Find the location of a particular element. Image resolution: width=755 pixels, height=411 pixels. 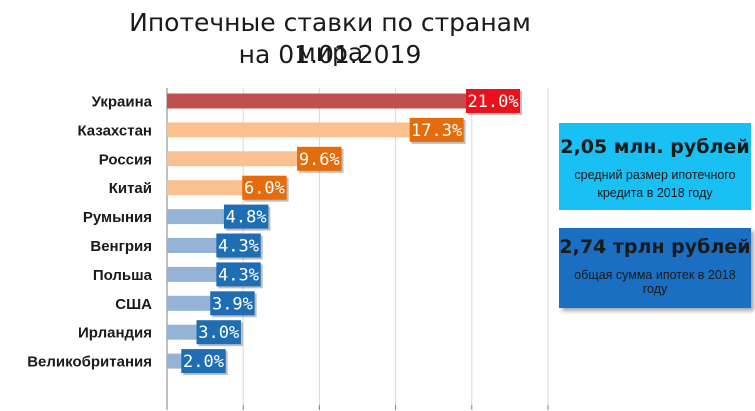

category-label: Казахстан is located at coordinates (114, 130).